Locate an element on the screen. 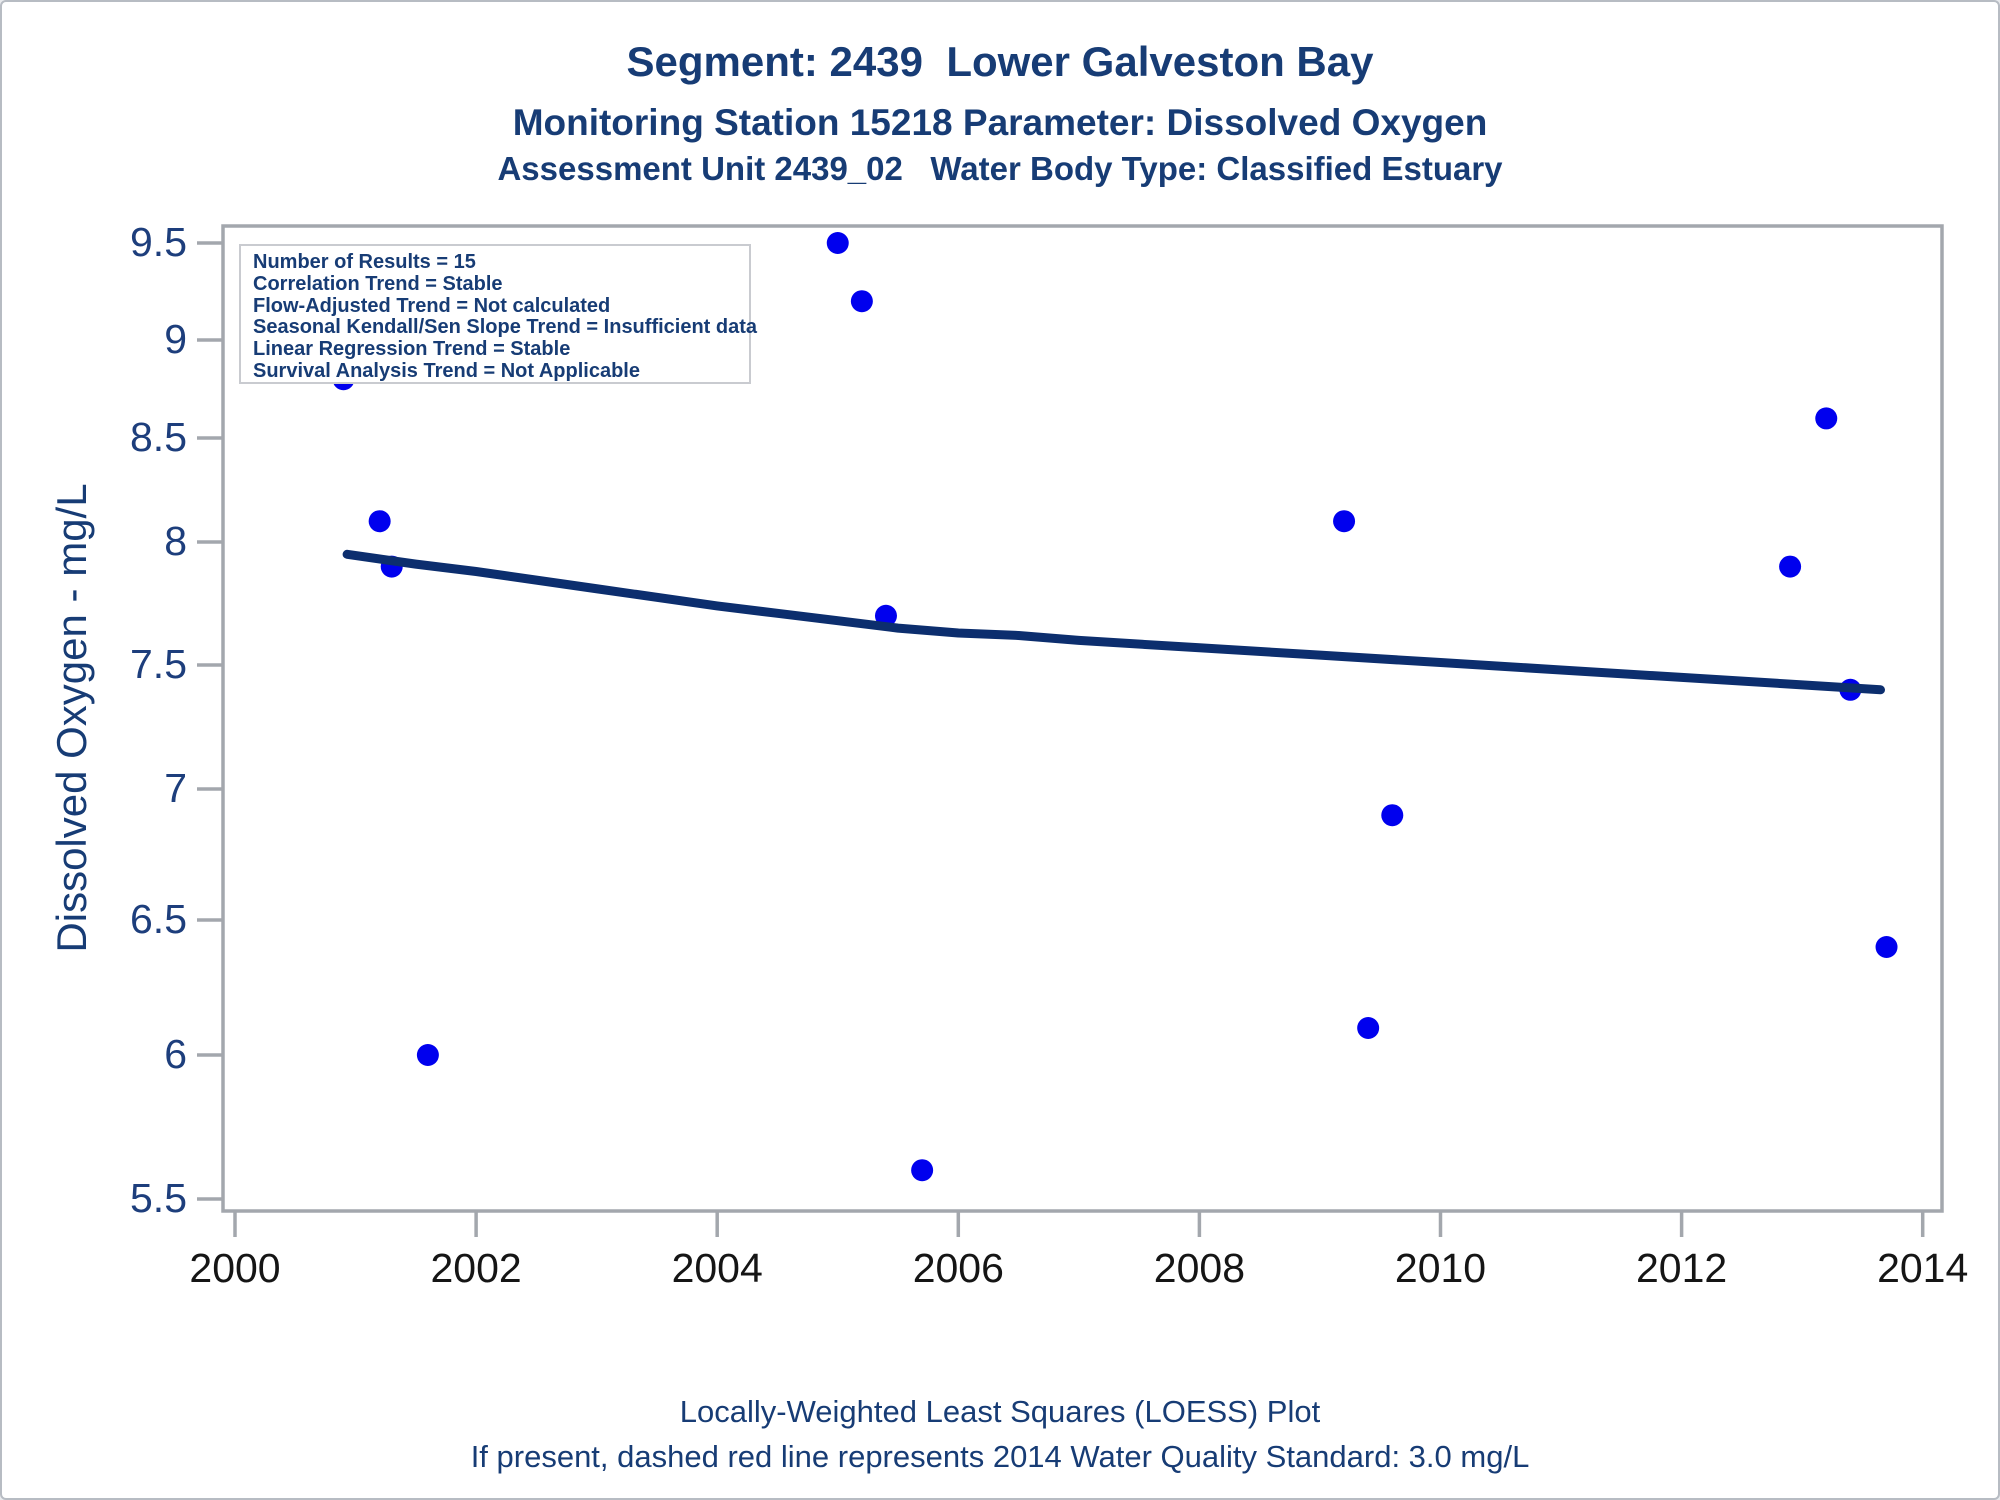 The image size is (2000, 1500). y-tick-label: 7 is located at coordinates (175, 788).